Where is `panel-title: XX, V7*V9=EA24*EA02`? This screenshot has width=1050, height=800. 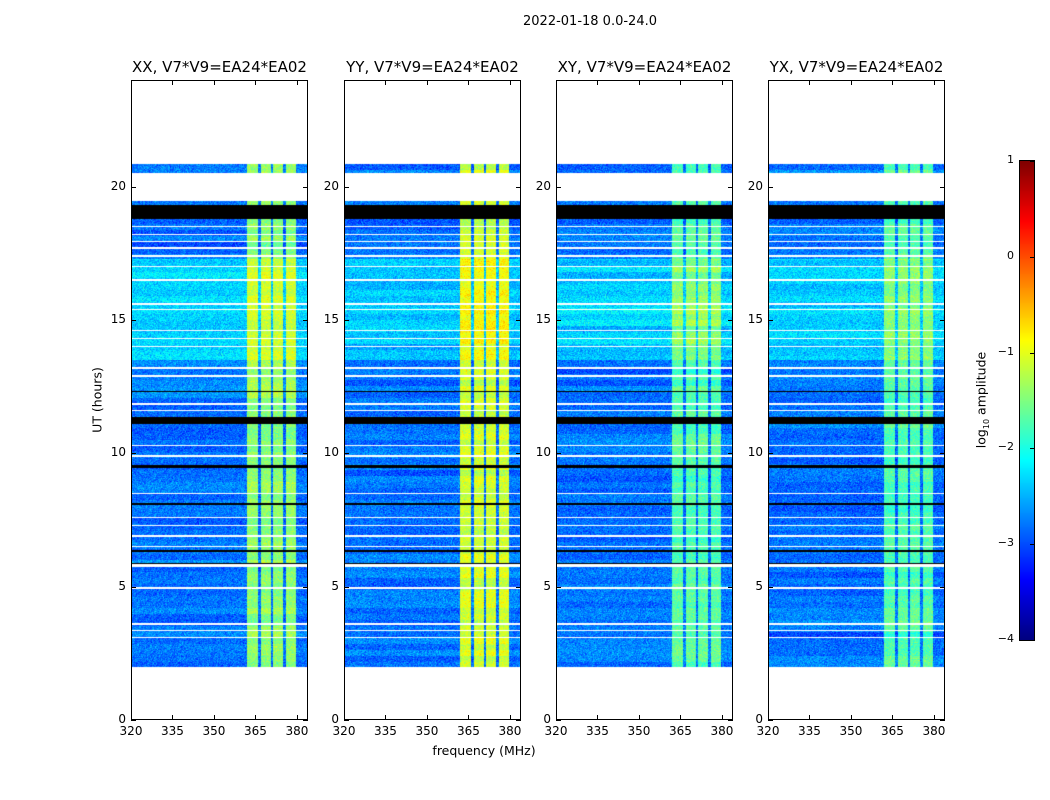
panel-title: XX, V7*V9=EA24*EA02 is located at coordinates (219, 67).